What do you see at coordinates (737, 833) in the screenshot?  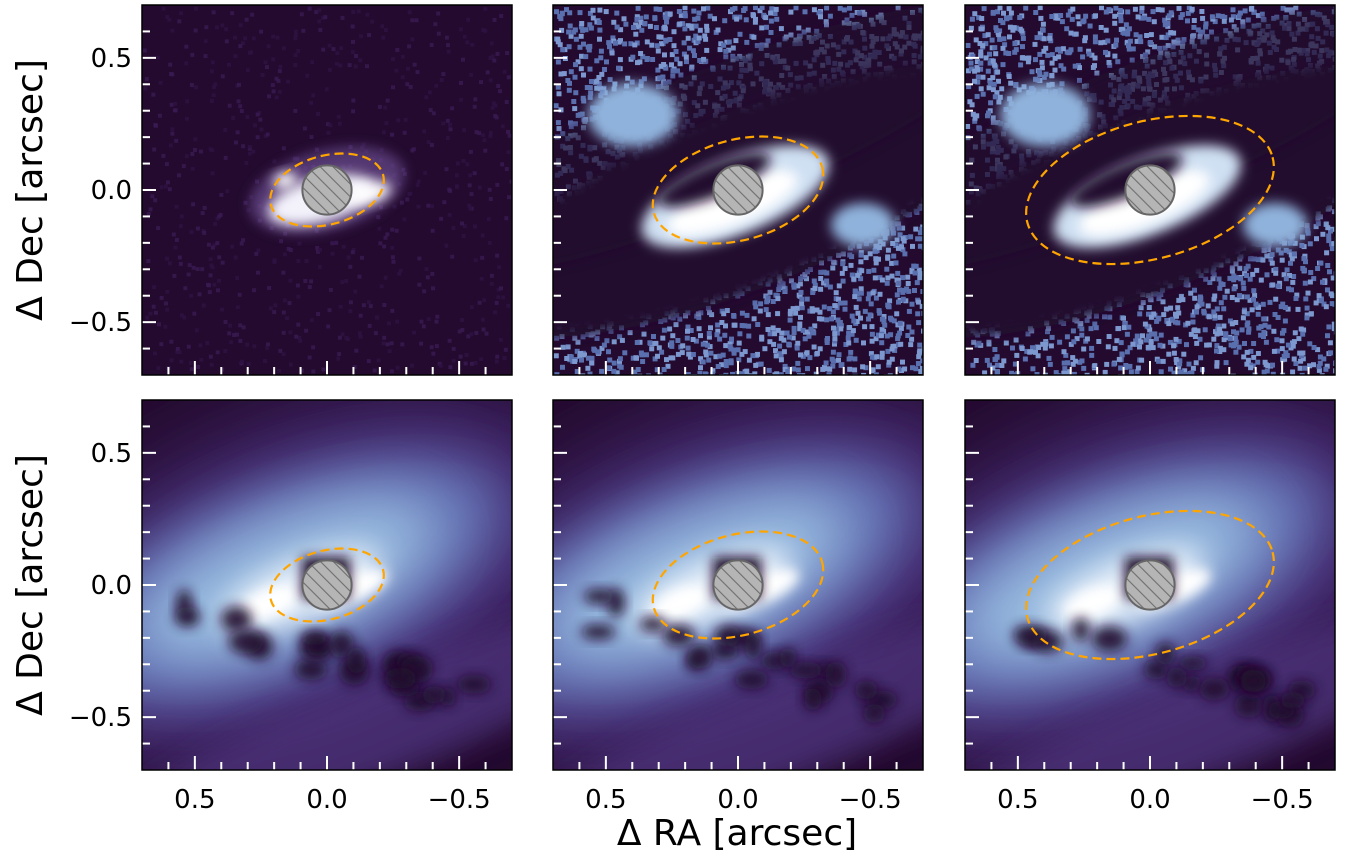 I see `x-axis-label: Δ RA [arcsec]` at bounding box center [737, 833].